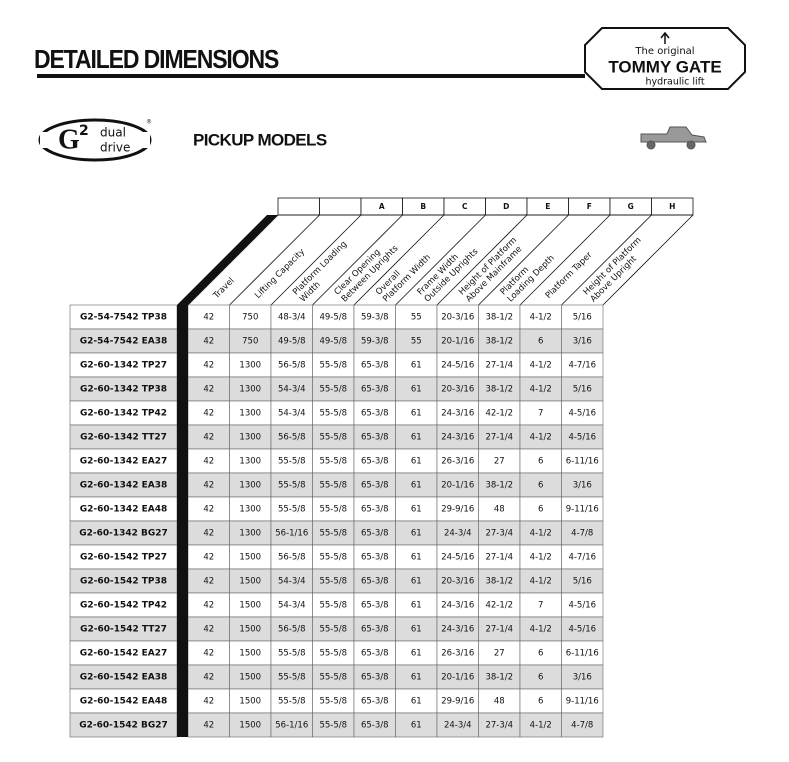 This screenshot has height=762, width=789. I want to click on cell-value: 26-3/16, so click(457, 462).